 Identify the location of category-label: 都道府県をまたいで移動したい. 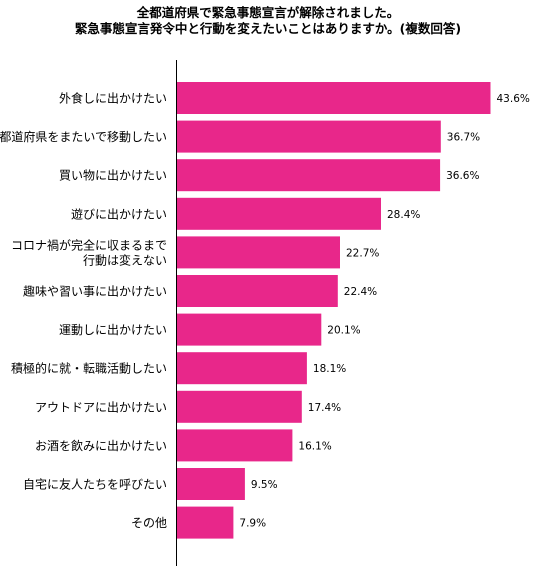
(83, 136).